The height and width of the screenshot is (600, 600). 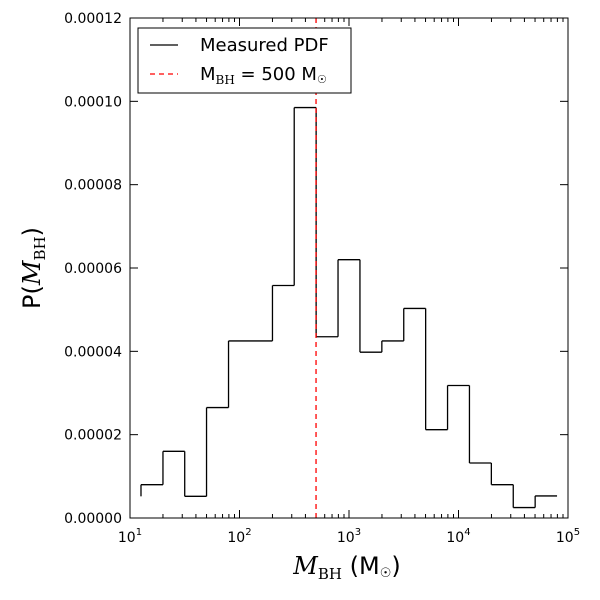 I want to click on x-tick-label: 10¹, so click(x=130, y=536).